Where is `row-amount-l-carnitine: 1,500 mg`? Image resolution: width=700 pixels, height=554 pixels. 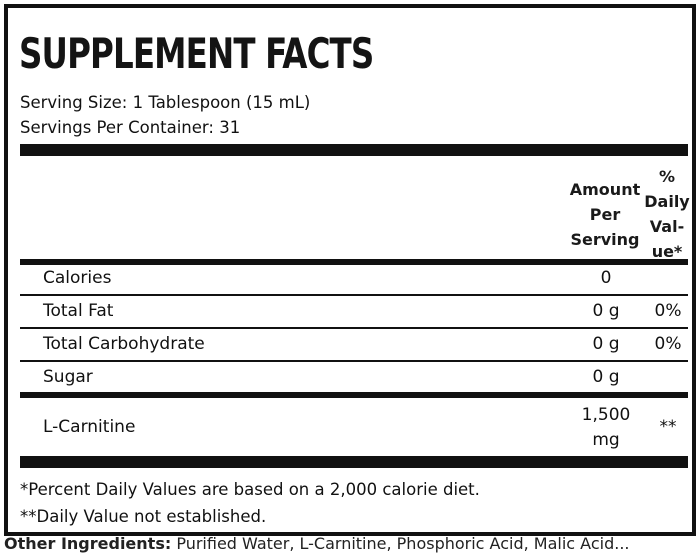
row-amount-l-carnitine: 1,500 mg is located at coordinates (606, 427).